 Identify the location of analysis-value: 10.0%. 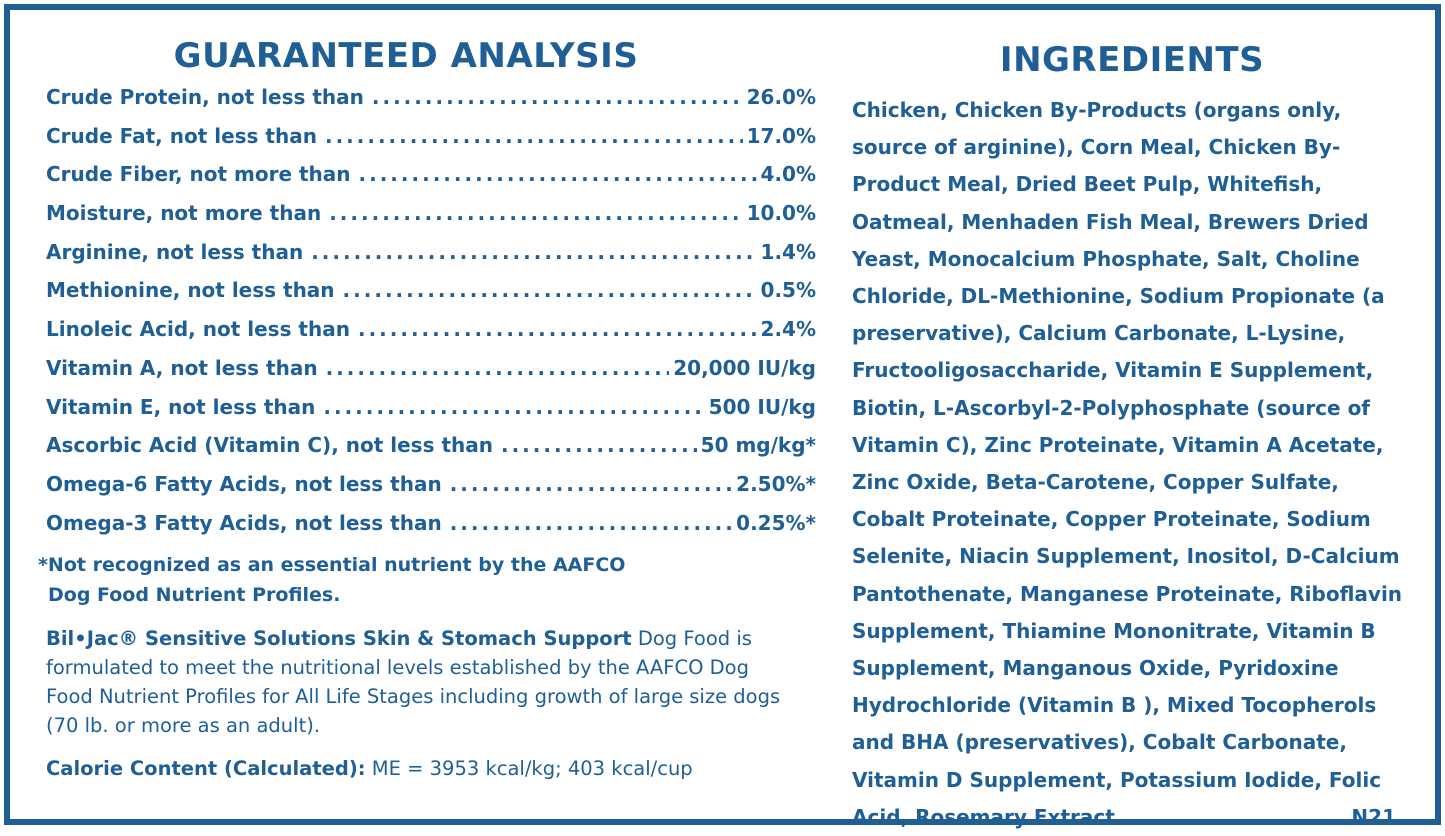
(781, 213).